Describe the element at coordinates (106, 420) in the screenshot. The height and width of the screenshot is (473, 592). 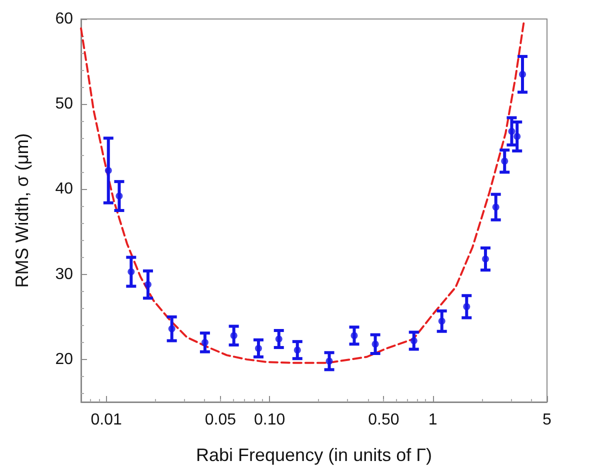
I see `x-tick-label: 0.01` at that location.